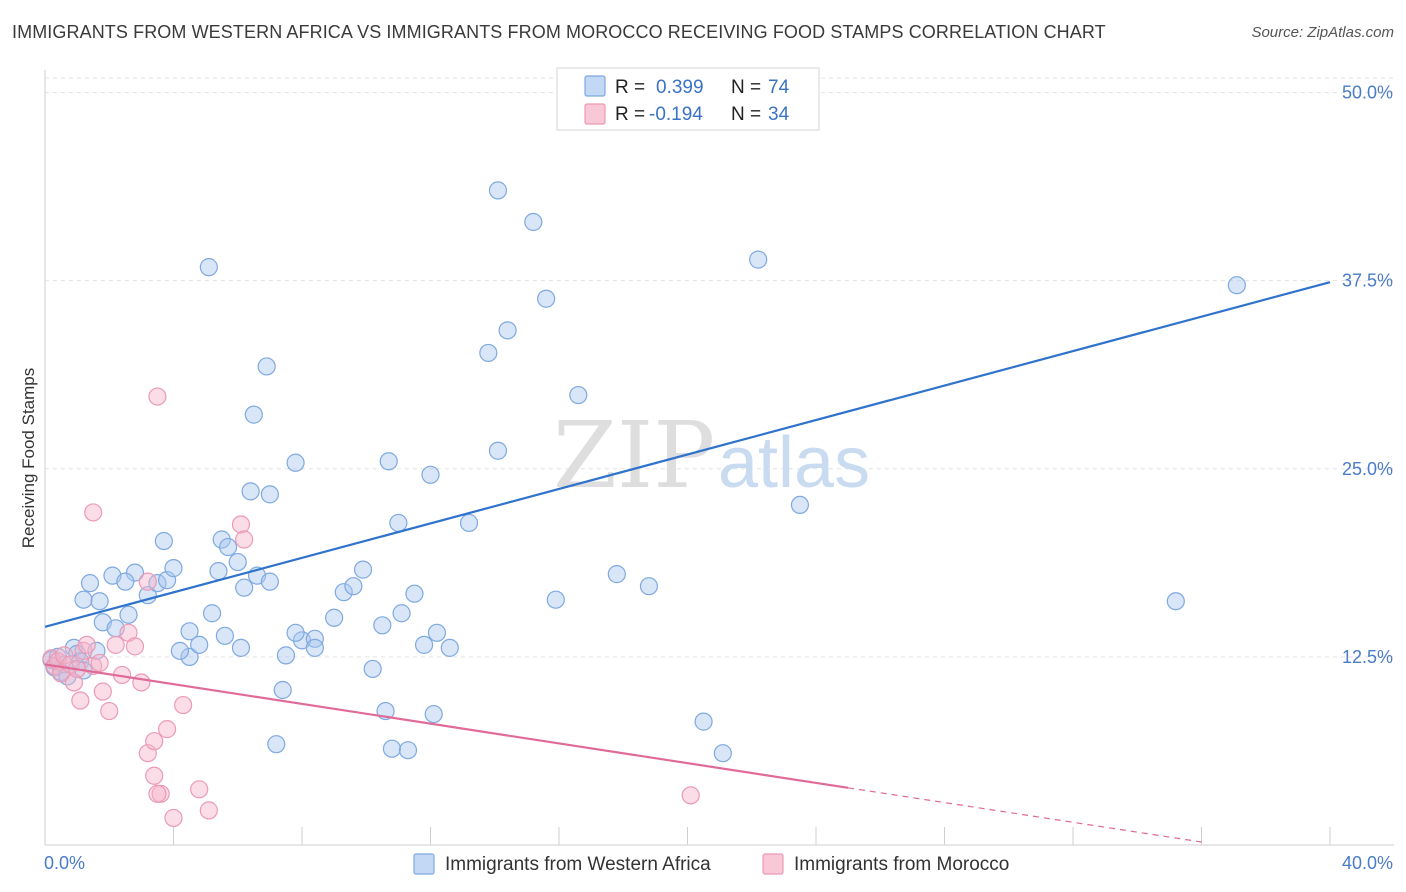  What do you see at coordinates (680, 87) in the screenshot?
I see `legend-r-value-western-africa: 0.399` at bounding box center [680, 87].